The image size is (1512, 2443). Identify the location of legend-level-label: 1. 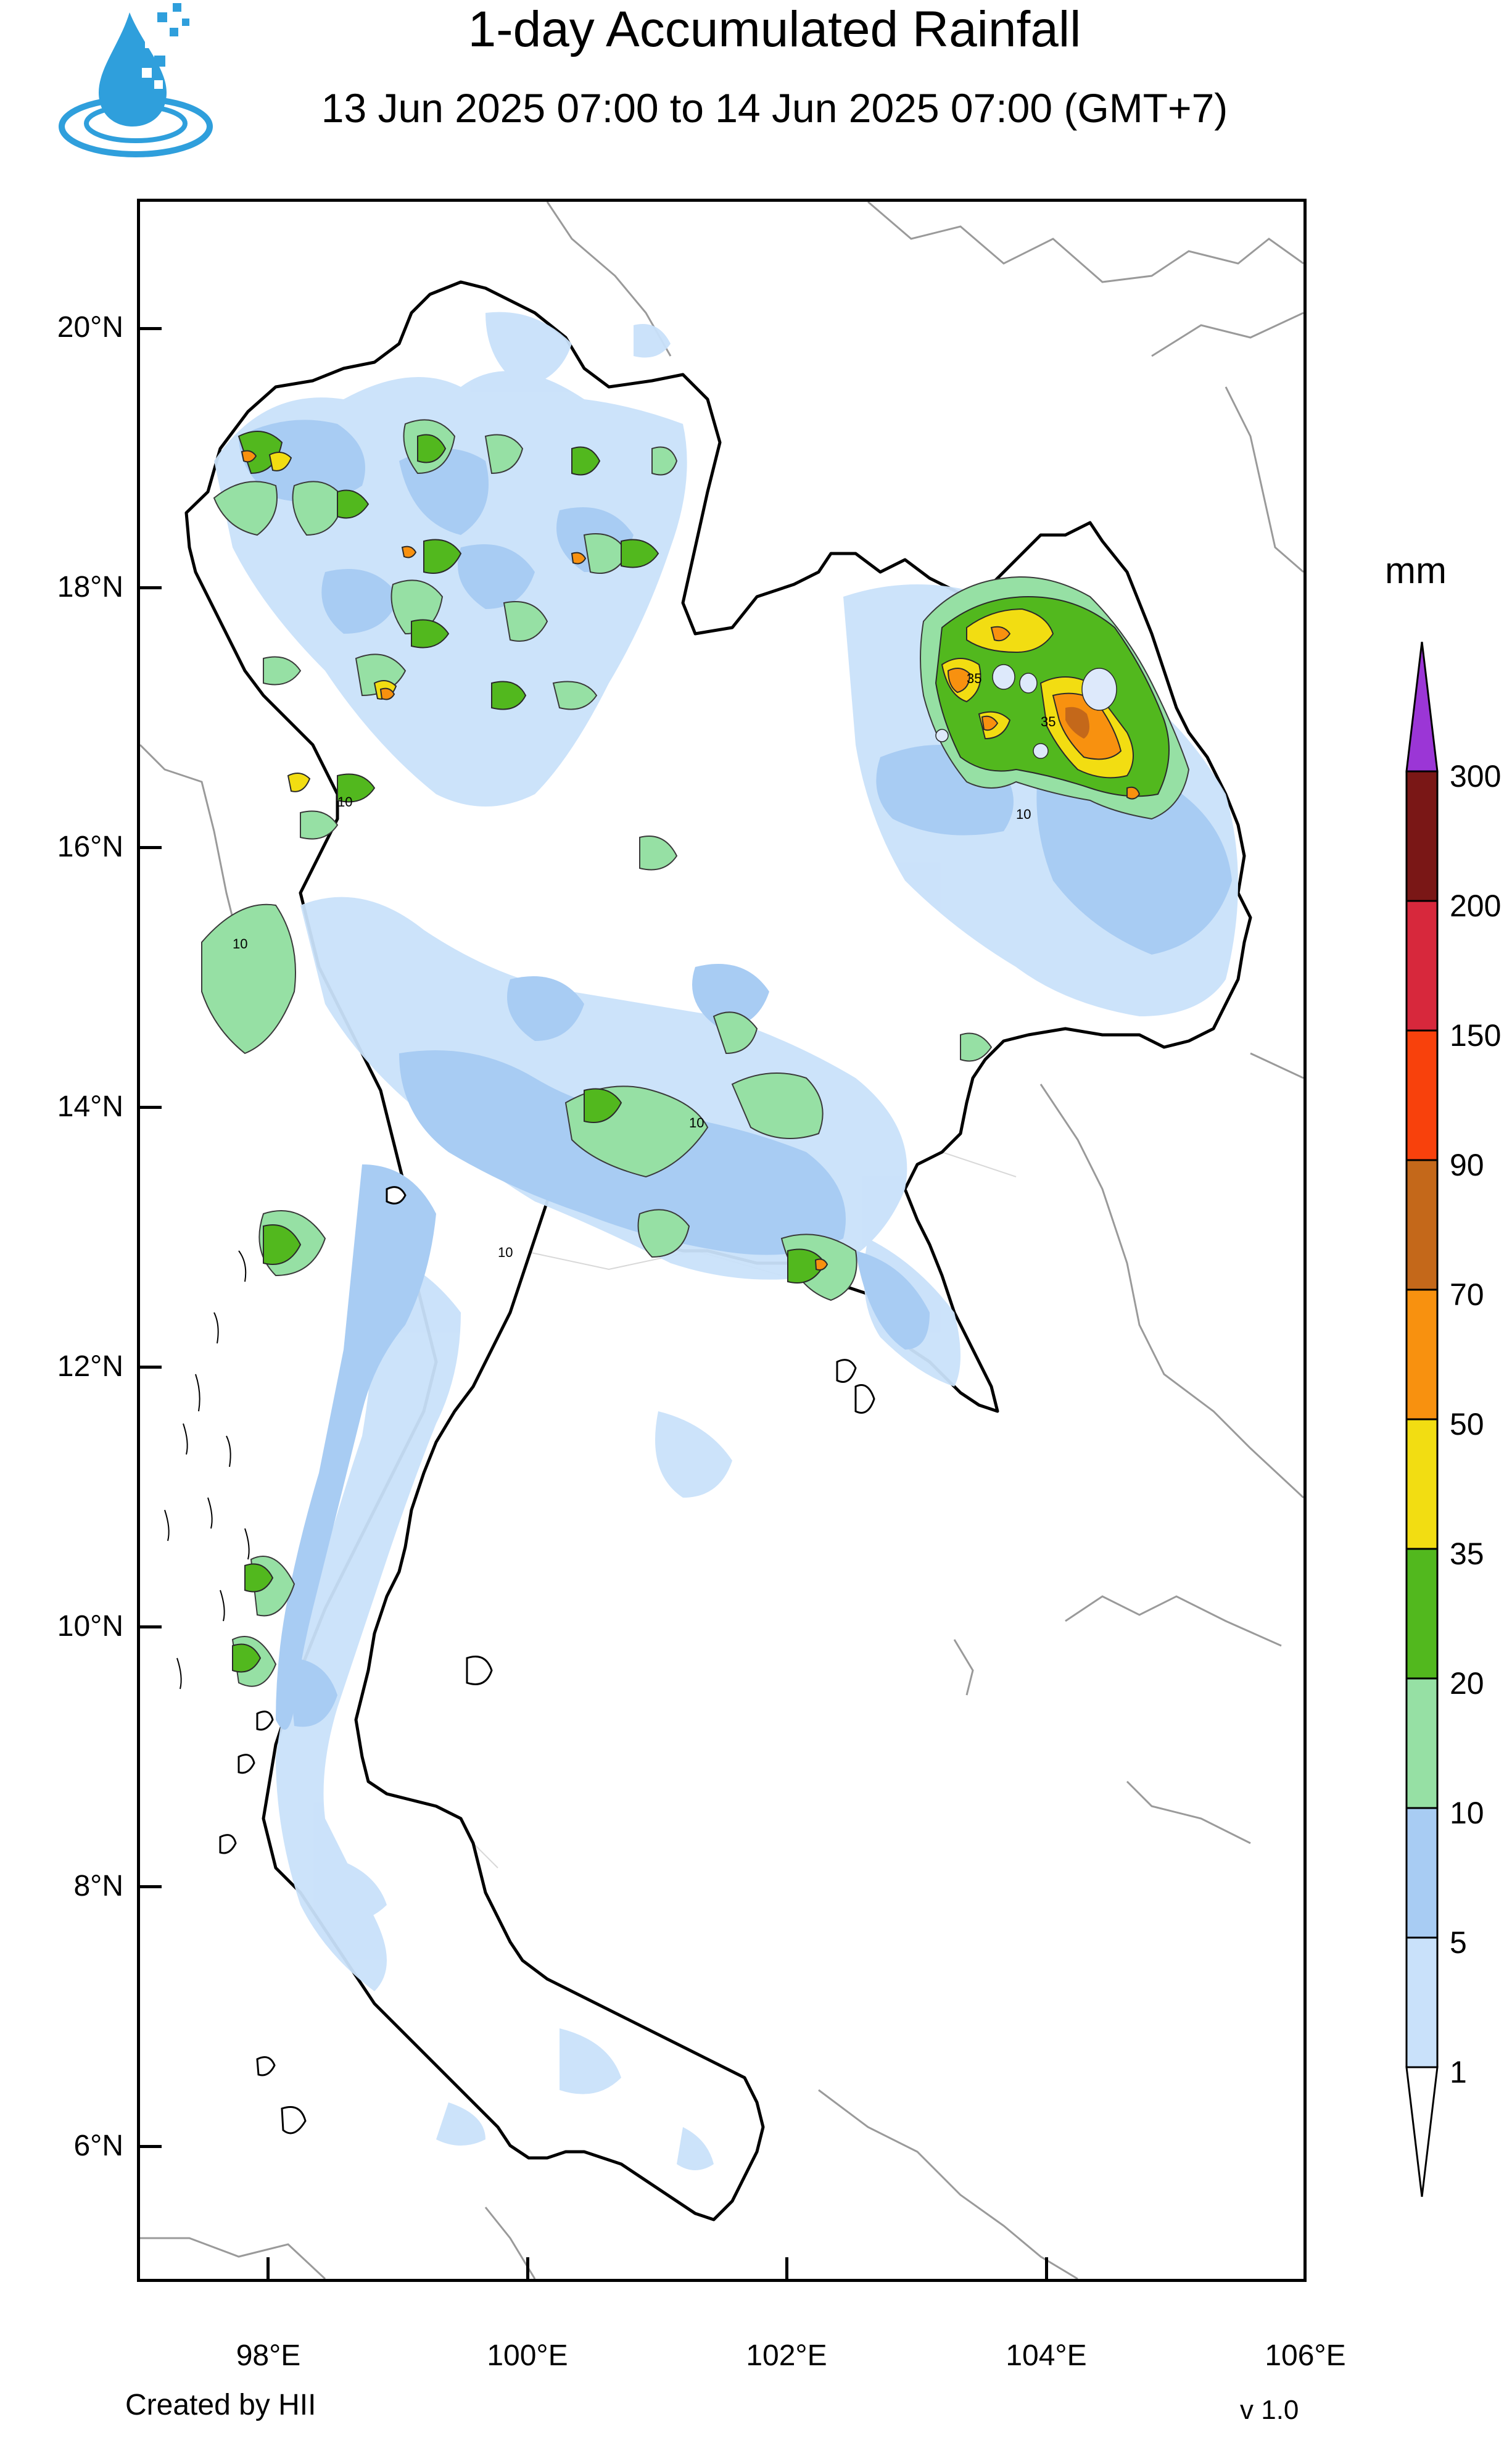
(1458, 2072).